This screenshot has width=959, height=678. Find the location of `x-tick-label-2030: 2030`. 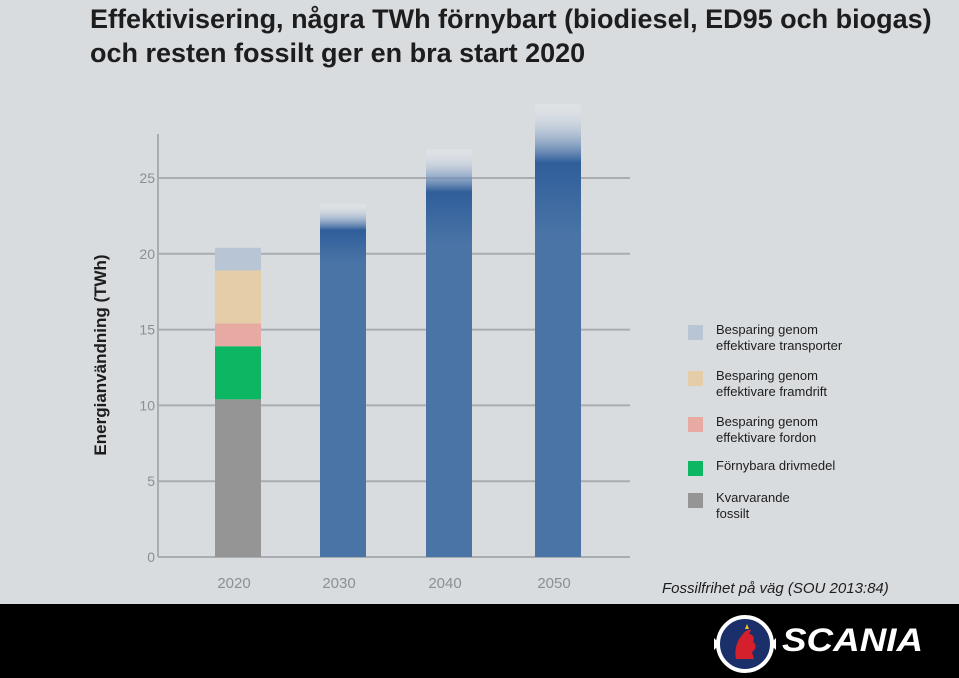

x-tick-label-2030: 2030 is located at coordinates (338, 583).